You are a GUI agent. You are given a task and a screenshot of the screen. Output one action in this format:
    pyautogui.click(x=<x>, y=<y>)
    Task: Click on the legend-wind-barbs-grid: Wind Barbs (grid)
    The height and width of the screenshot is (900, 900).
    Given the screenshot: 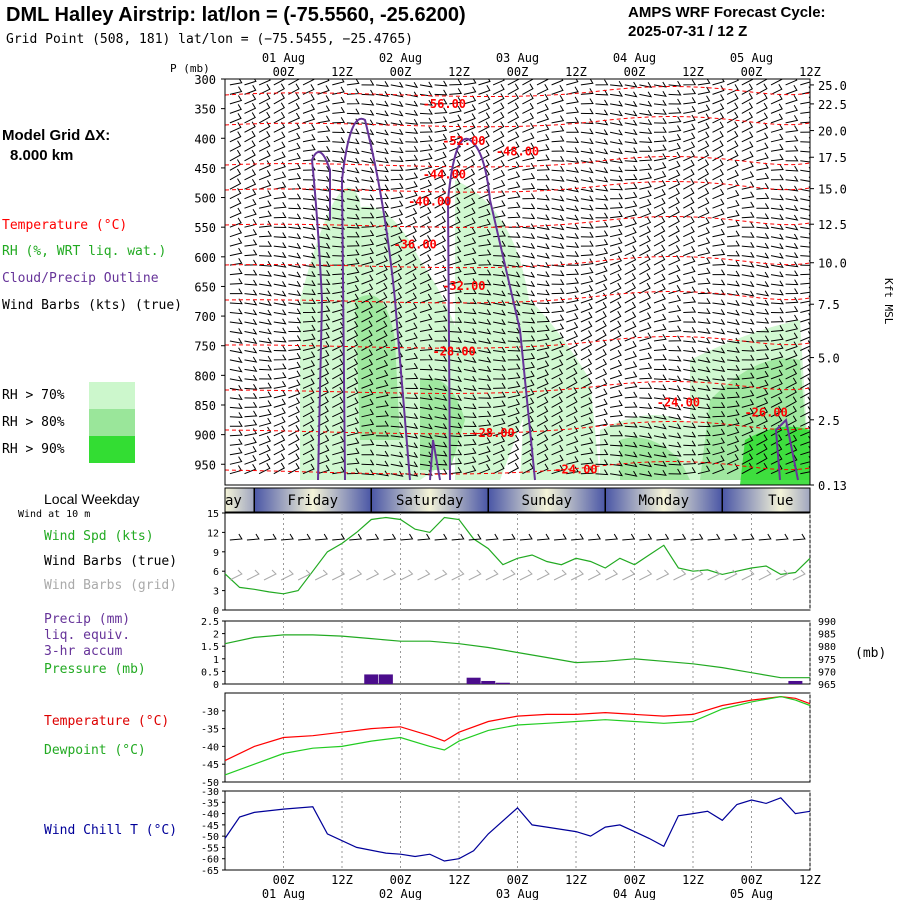 What is the action you would take?
    pyautogui.click(x=111, y=585)
    